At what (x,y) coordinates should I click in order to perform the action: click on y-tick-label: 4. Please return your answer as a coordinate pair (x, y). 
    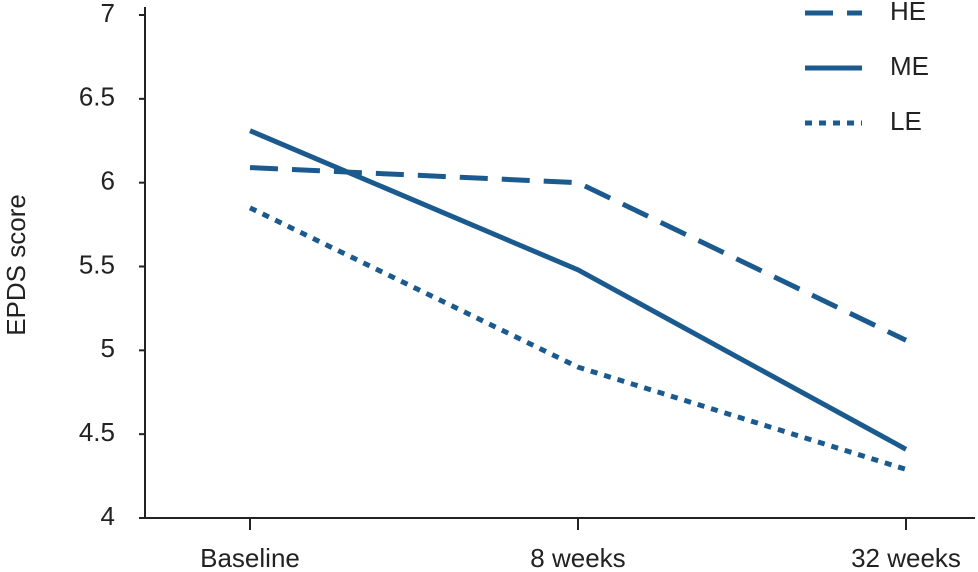
    Looking at the image, I should click on (108, 516).